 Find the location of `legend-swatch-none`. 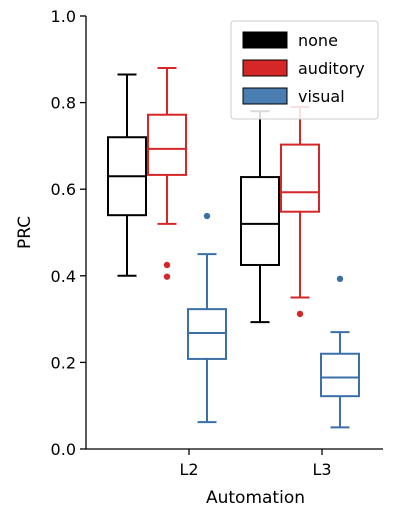

legend-swatch-none is located at coordinates (265, 40).